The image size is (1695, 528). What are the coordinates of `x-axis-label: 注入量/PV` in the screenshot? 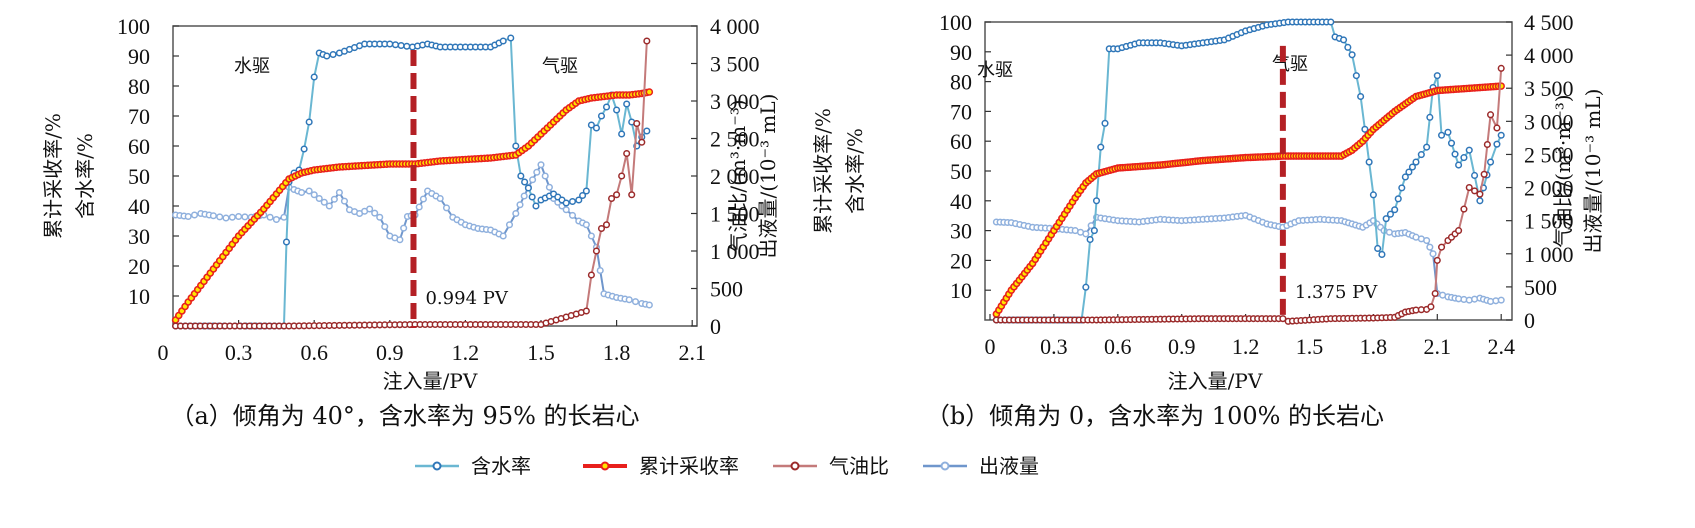 It's located at (430, 381).